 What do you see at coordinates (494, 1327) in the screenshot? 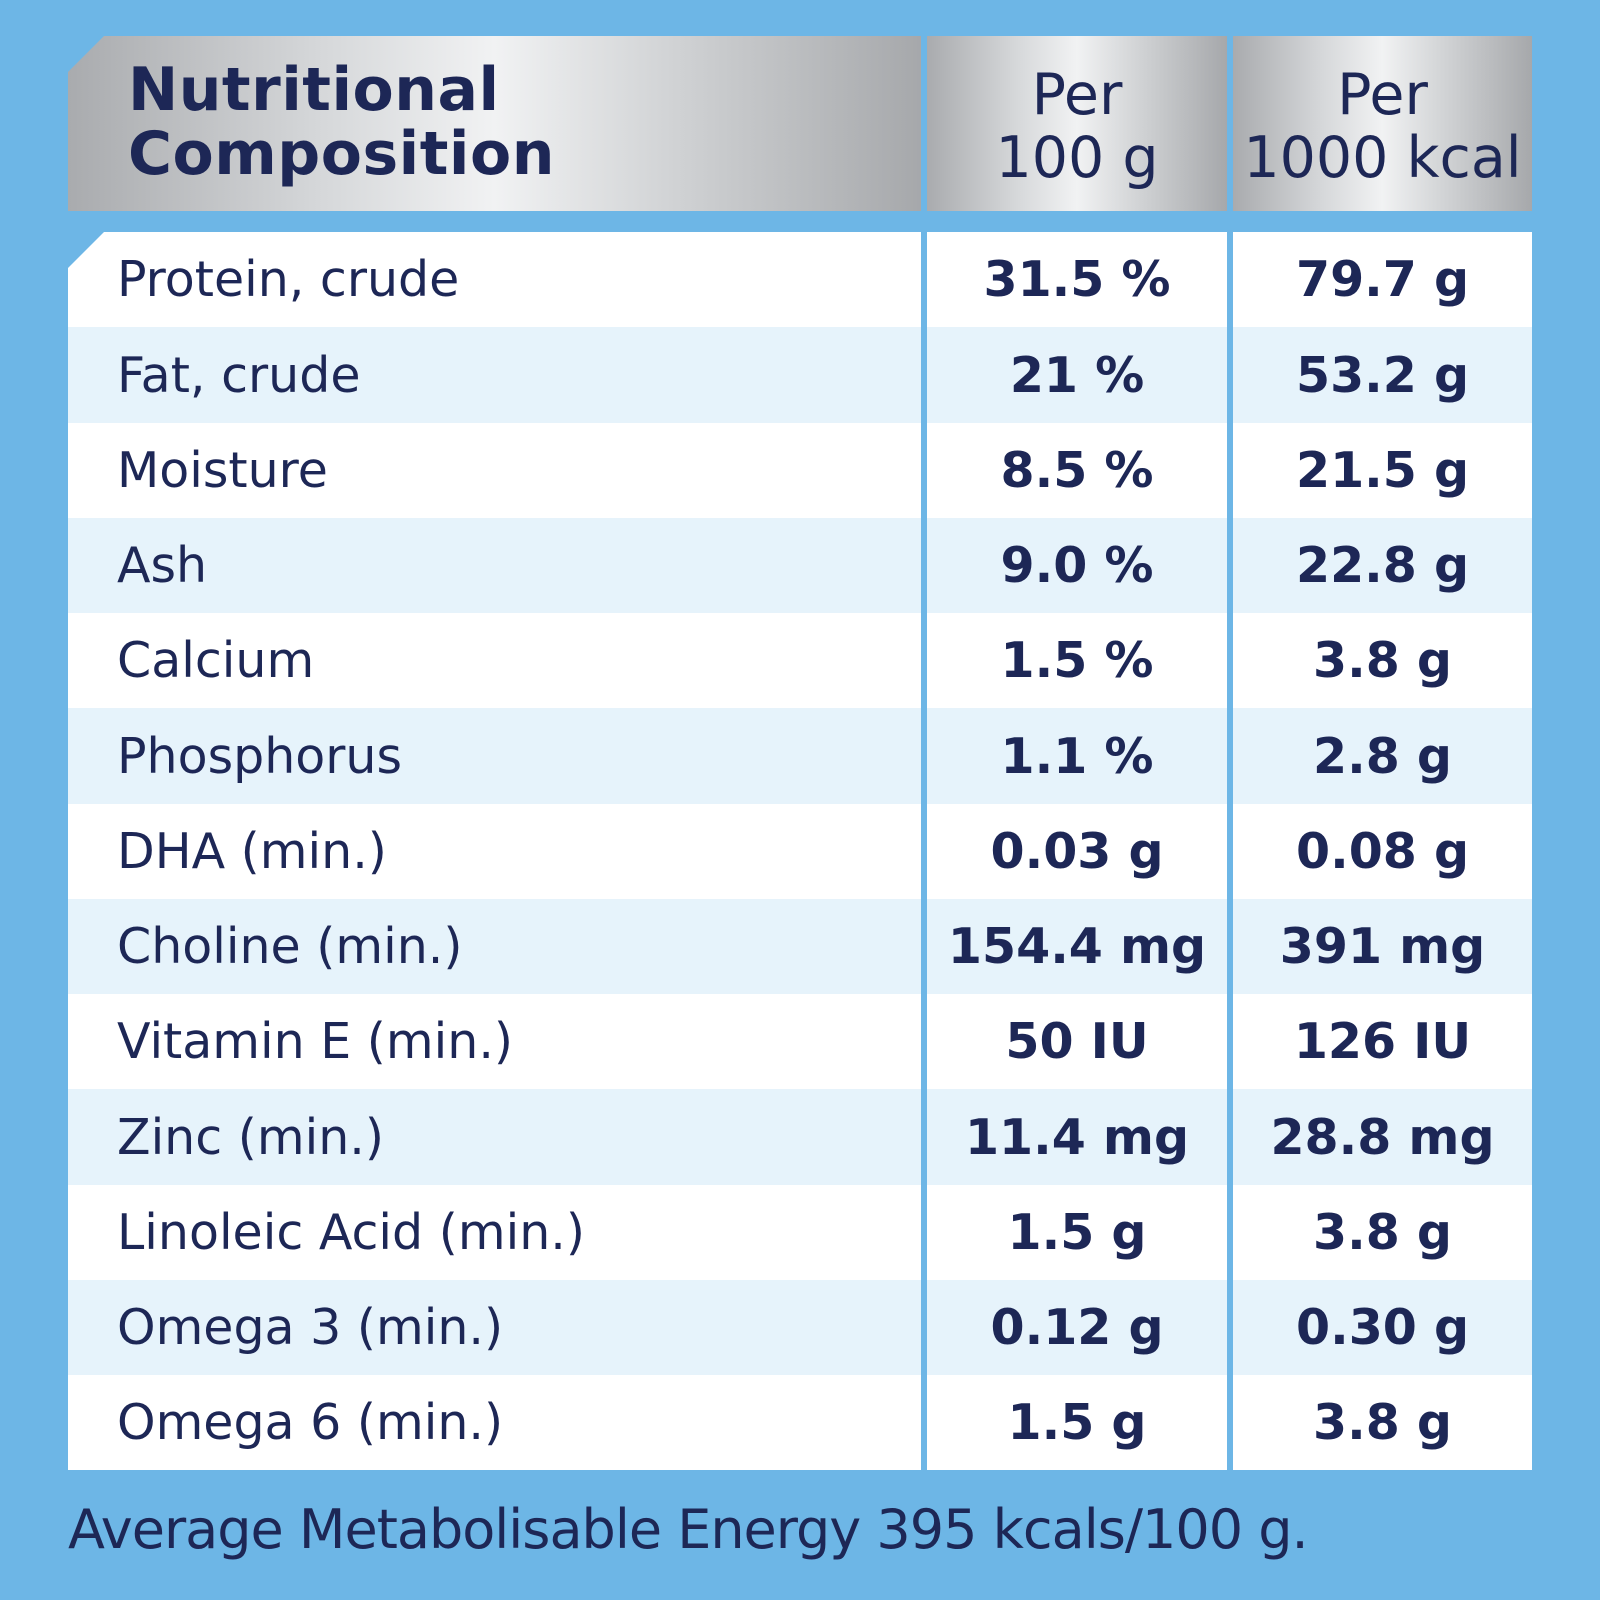
I see `nutrient-name: Omega 3 (min.)` at bounding box center [494, 1327].